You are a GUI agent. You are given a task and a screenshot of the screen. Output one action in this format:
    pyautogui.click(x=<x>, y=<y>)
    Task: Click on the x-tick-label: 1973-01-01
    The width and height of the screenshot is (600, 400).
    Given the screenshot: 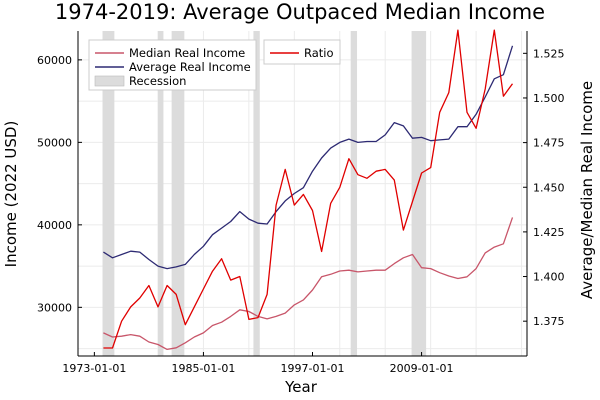 What is the action you would take?
    pyautogui.click(x=94, y=368)
    